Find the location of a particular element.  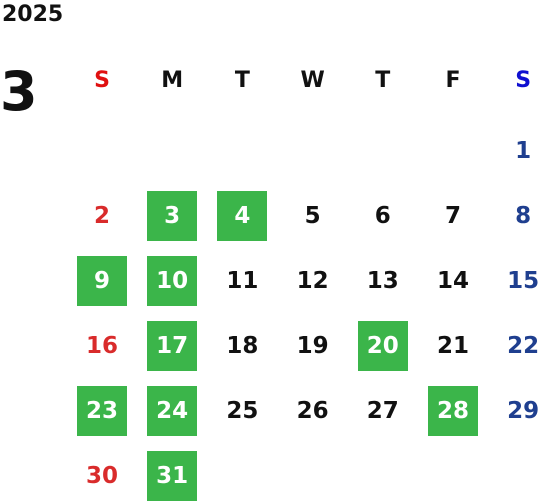

day: 22 is located at coordinates (523, 346).